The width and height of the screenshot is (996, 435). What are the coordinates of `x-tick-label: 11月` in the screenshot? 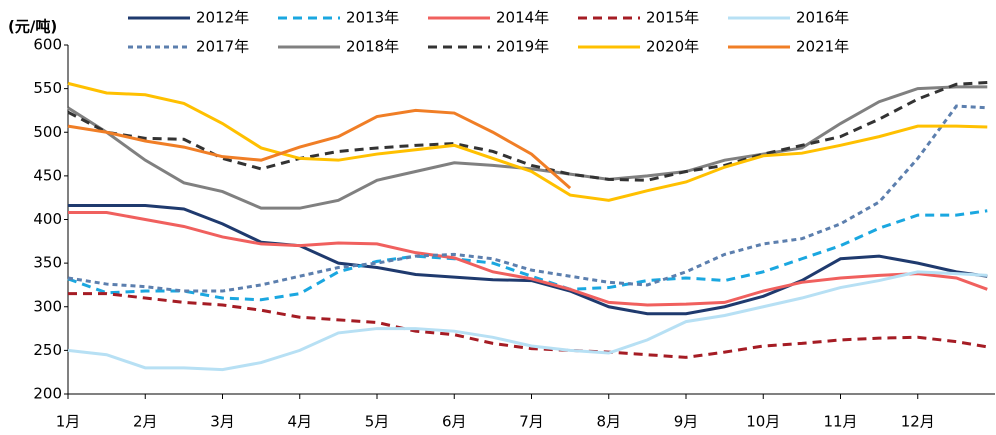 It's located at (840, 422).